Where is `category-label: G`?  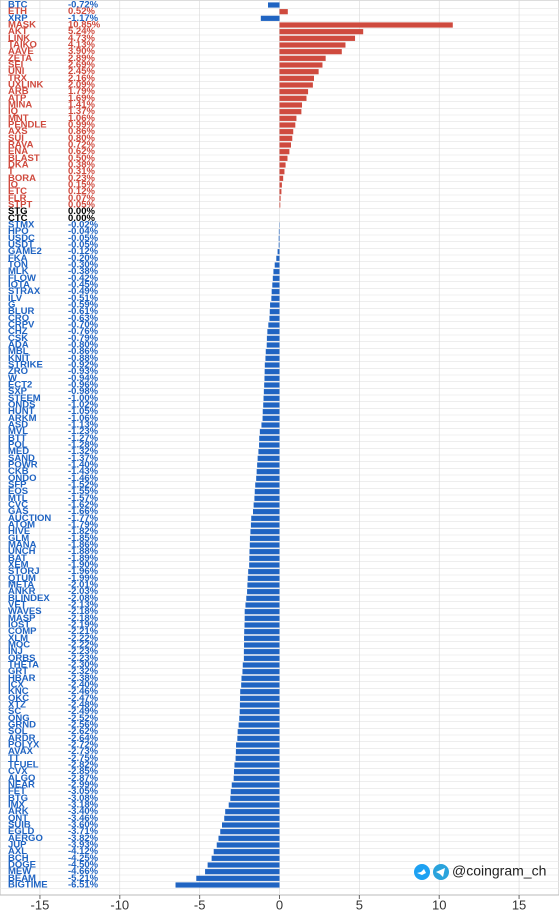 category-label: G is located at coordinates (11, 305).